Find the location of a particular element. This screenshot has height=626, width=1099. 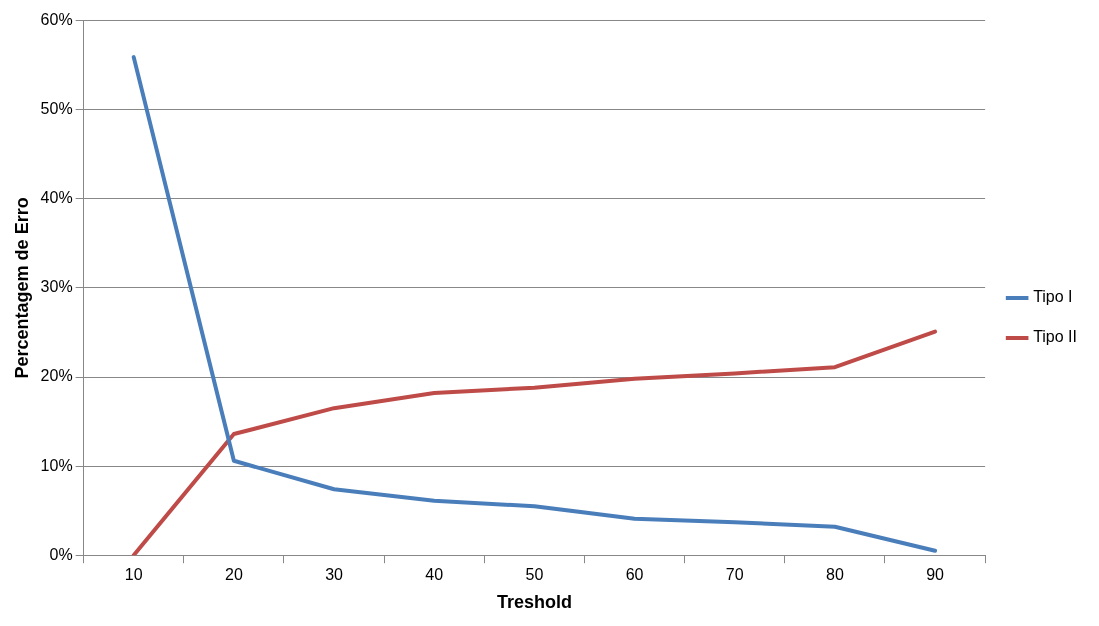

x-tick-label: 70 is located at coordinates (734, 575).